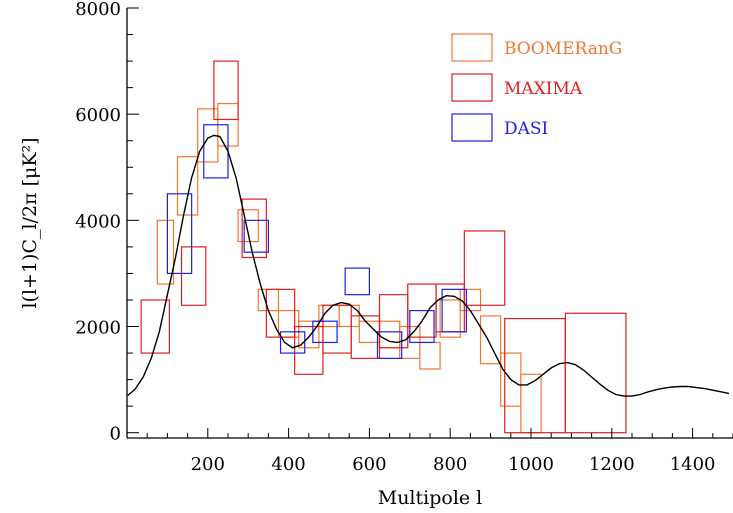  I want to click on y-axis-ticks: 0 2000 4000 6000 8000, so click(107, 222).